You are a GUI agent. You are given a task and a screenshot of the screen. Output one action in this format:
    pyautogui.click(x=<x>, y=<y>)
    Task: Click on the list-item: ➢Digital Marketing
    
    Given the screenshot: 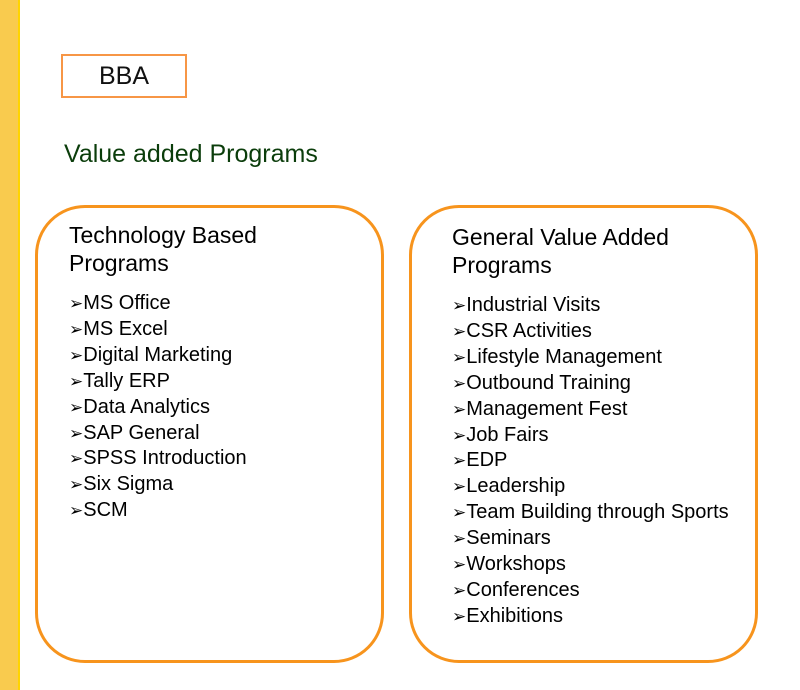 What is the action you would take?
    pyautogui.click(x=225, y=356)
    